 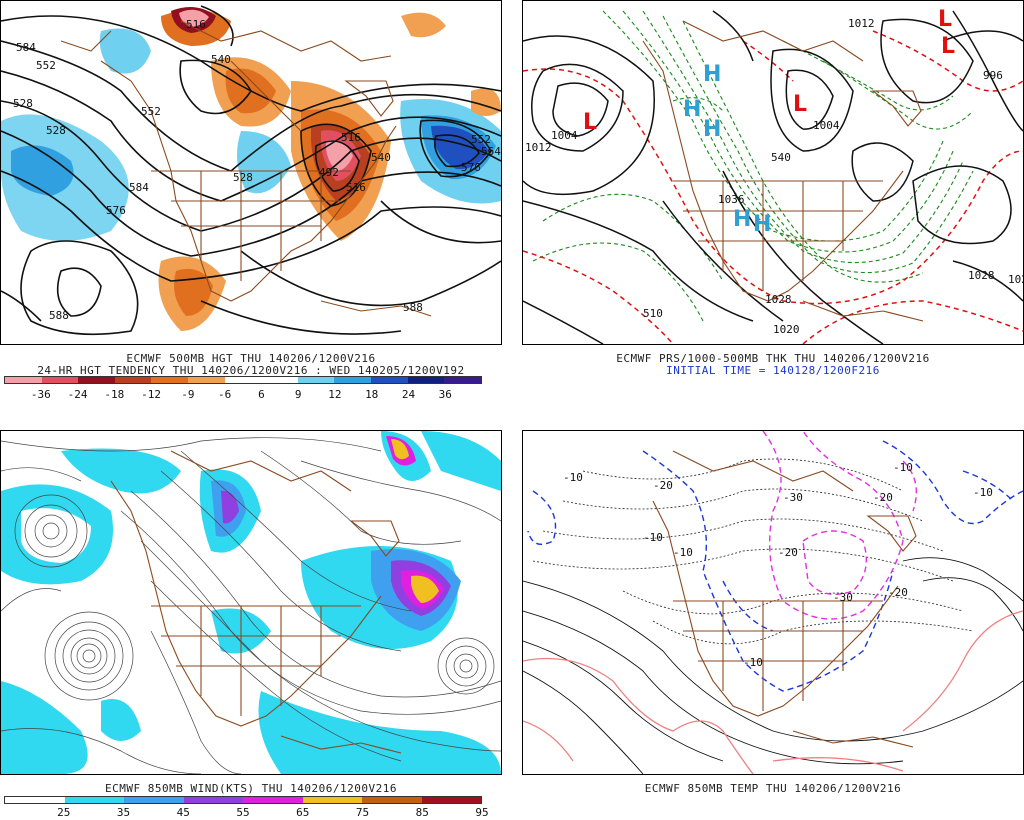 I want to click on contour-label: 1020, so click(x=786, y=329).